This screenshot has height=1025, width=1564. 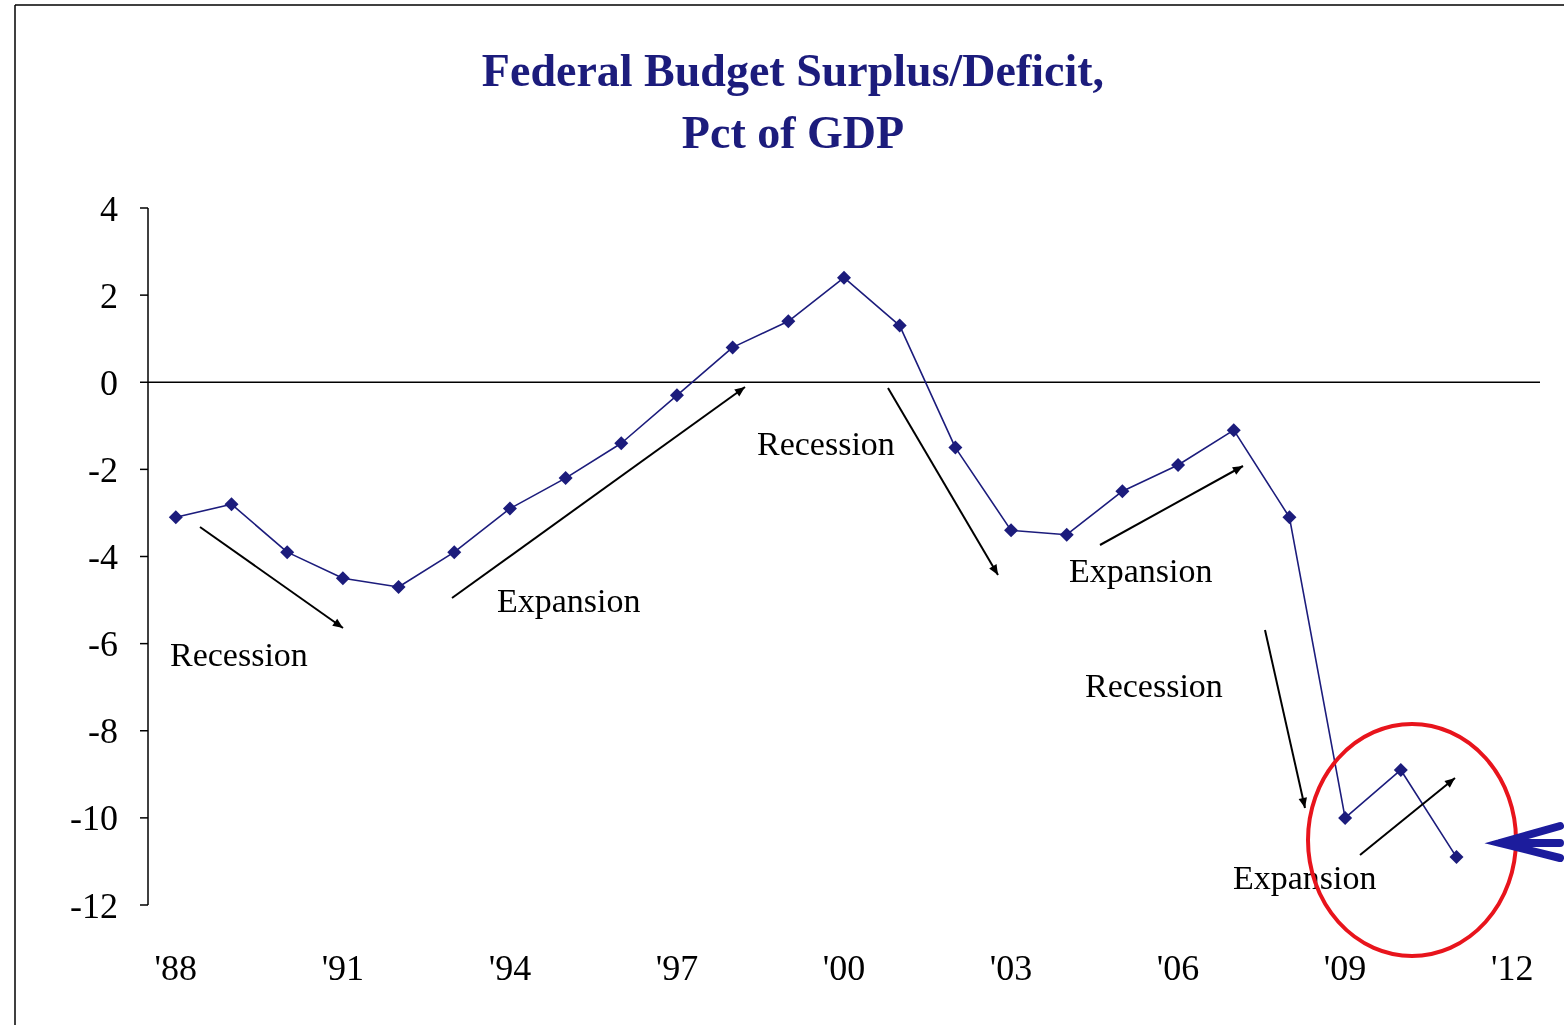 What do you see at coordinates (677, 968) in the screenshot?
I see `x-tick-label: '97` at bounding box center [677, 968].